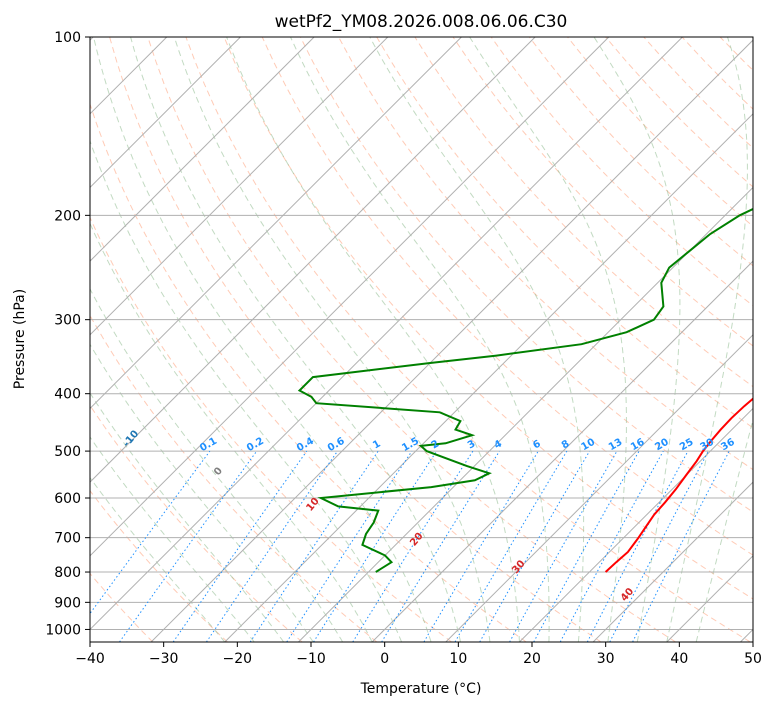 The height and width of the screenshot is (708, 775). What do you see at coordinates (532, 659) in the screenshot?
I see `x-tick-label: 20` at bounding box center [532, 659].